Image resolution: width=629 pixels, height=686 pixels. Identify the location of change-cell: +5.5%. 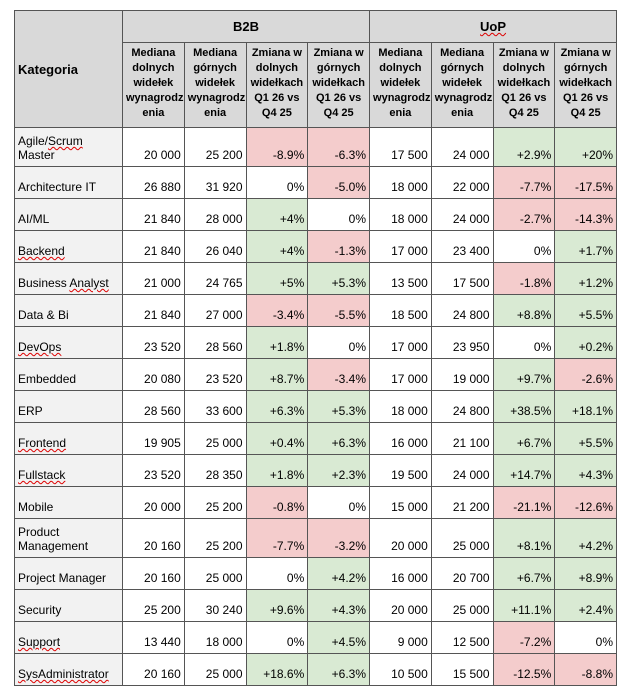
(586, 310).